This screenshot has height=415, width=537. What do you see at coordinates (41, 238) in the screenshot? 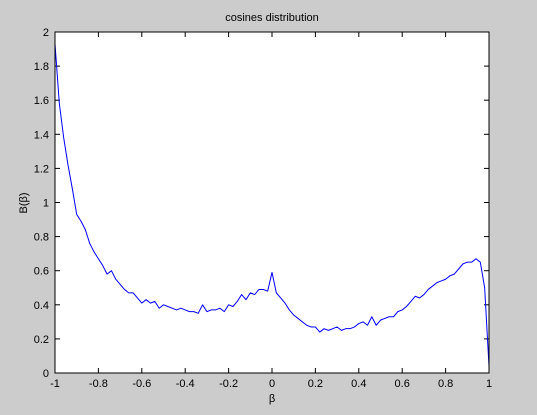
I see `y-tick-label: 0.8` at bounding box center [41, 238].